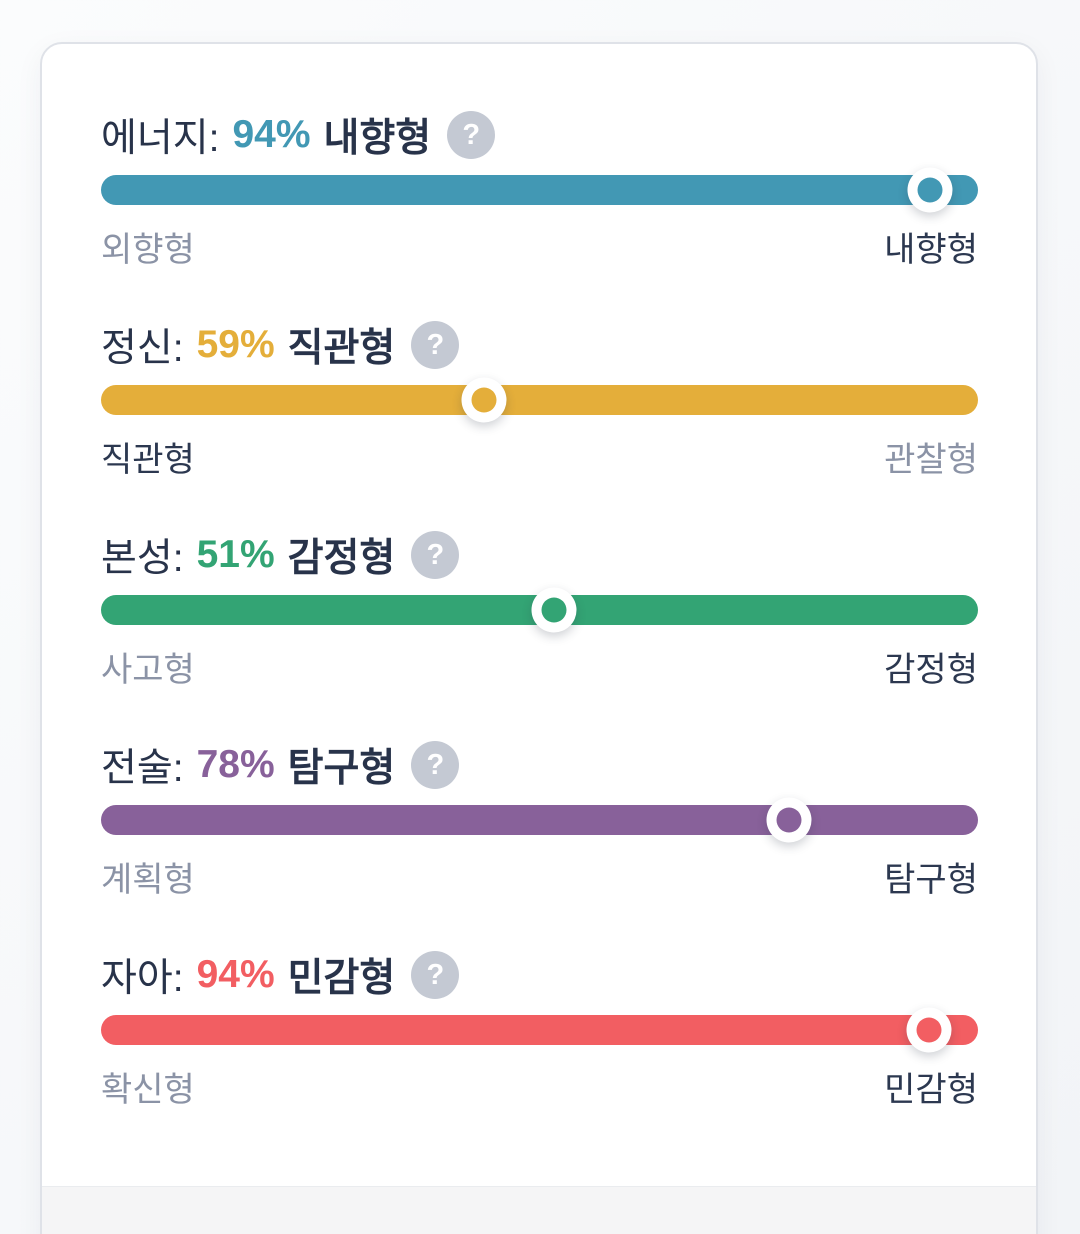 This screenshot has width=1080, height=1234. Describe the element at coordinates (931, 880) in the screenshot. I see `right-endpoint-label: 탐구형` at that location.